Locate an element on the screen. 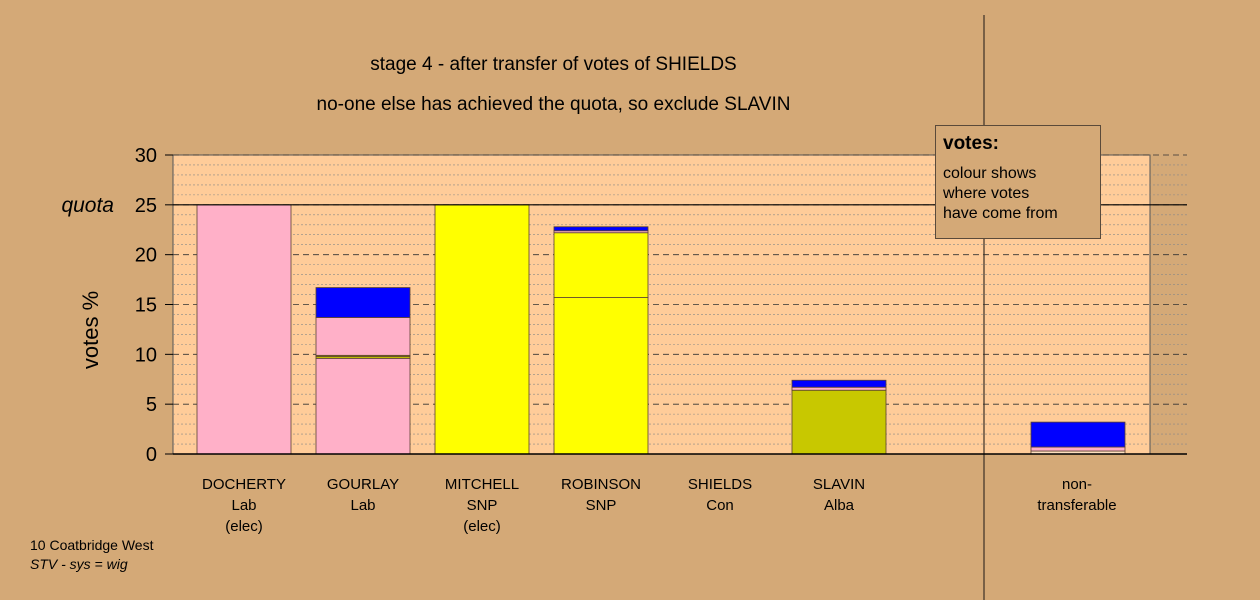  legend-line: where votes is located at coordinates (986, 193).